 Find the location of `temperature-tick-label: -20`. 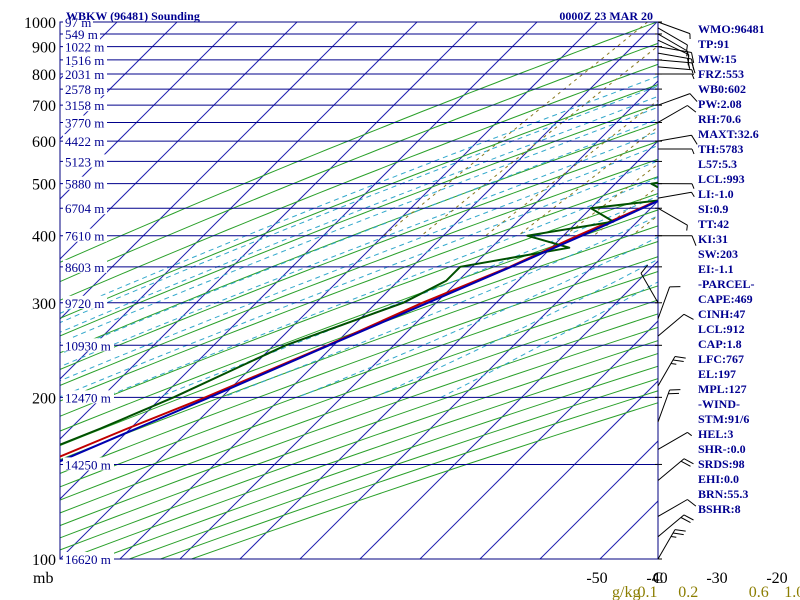

temperature-tick-label: -20 is located at coordinates (776, 578).